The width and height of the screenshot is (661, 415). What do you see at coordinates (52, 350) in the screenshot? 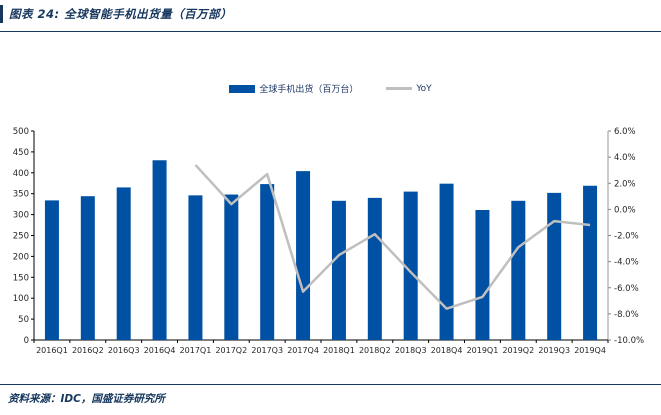
I see `x-axis-label: 2016Q1` at bounding box center [52, 350].